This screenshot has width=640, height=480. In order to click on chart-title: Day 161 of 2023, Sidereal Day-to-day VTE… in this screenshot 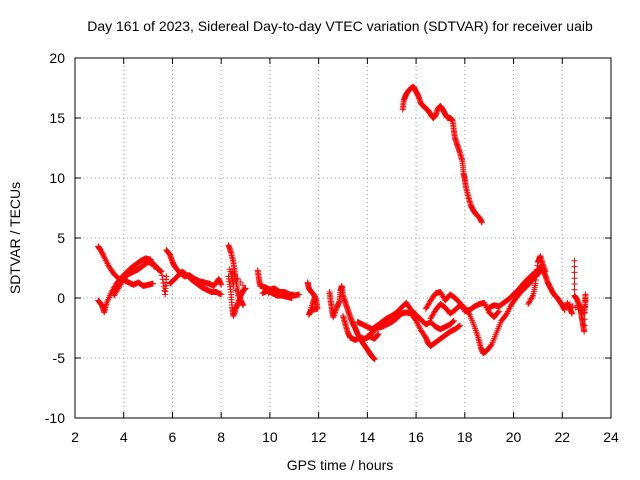, I will do `click(340, 26)`.